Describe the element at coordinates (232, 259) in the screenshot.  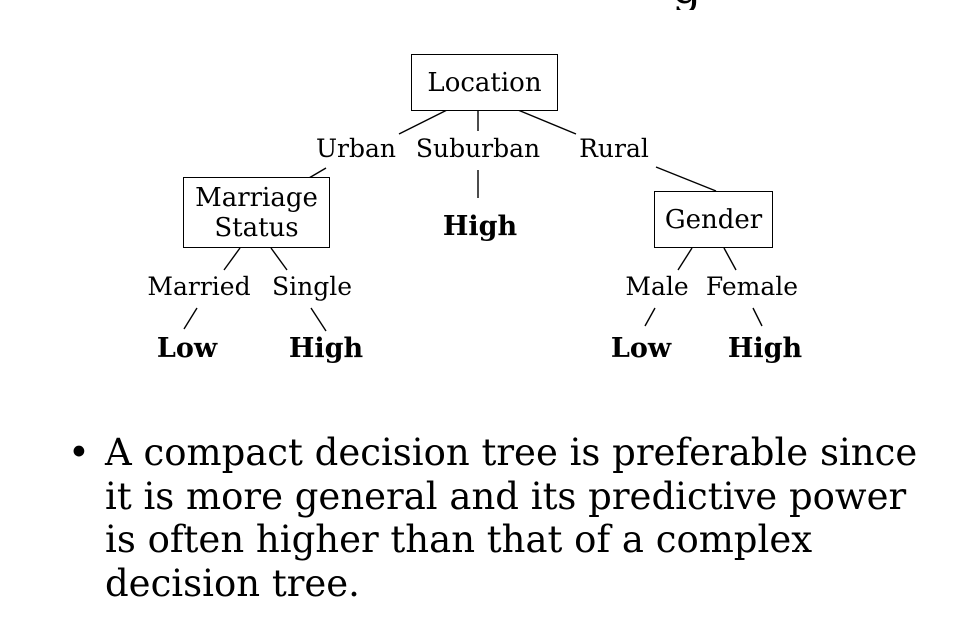
I see `edge-marriage-married` at that location.